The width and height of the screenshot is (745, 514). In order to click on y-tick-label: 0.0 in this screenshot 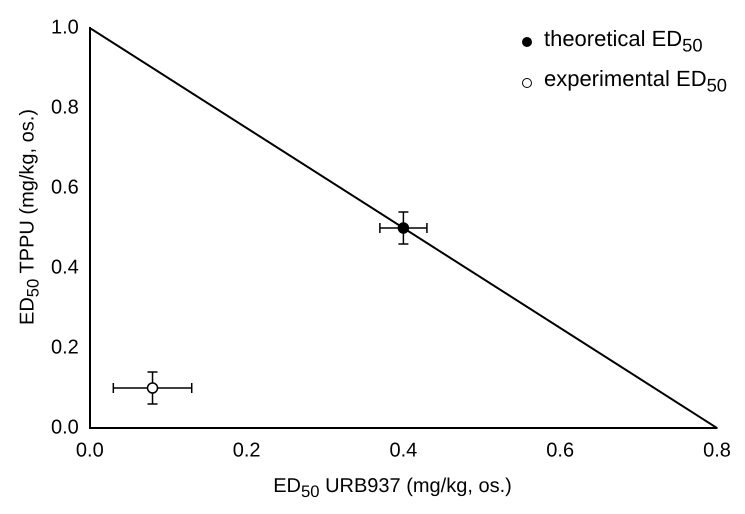, I will do `click(64, 427)`.